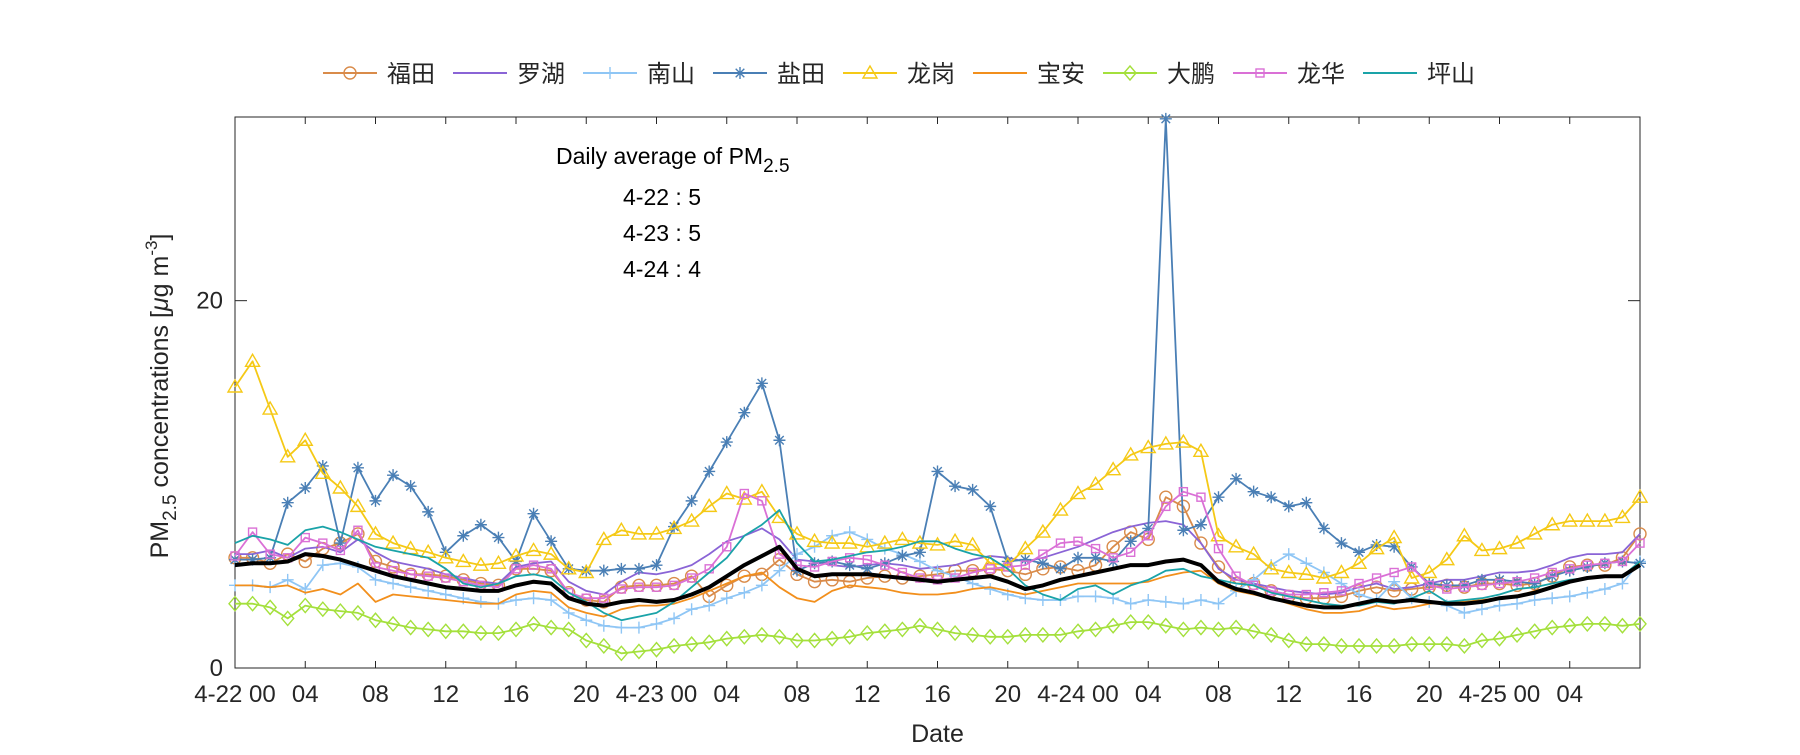 This screenshot has height=755, width=1800. What do you see at coordinates (726, 694) in the screenshot?
I see `x-tick-label: 04` at bounding box center [726, 694].